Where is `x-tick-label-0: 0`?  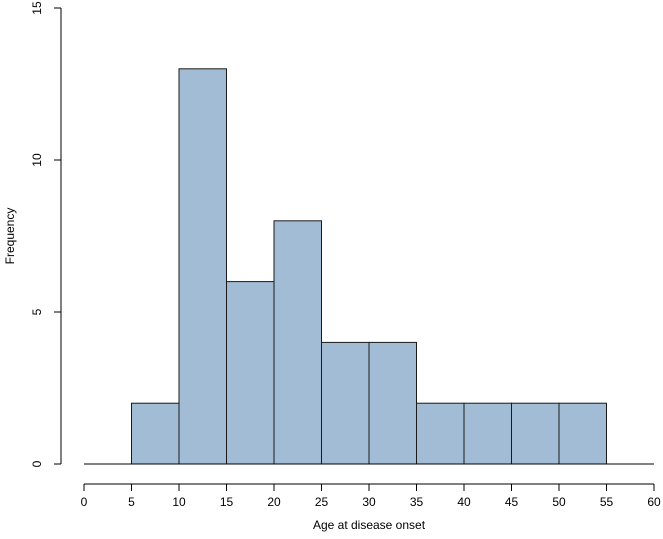
x-tick-label-0: 0 is located at coordinates (84, 502).